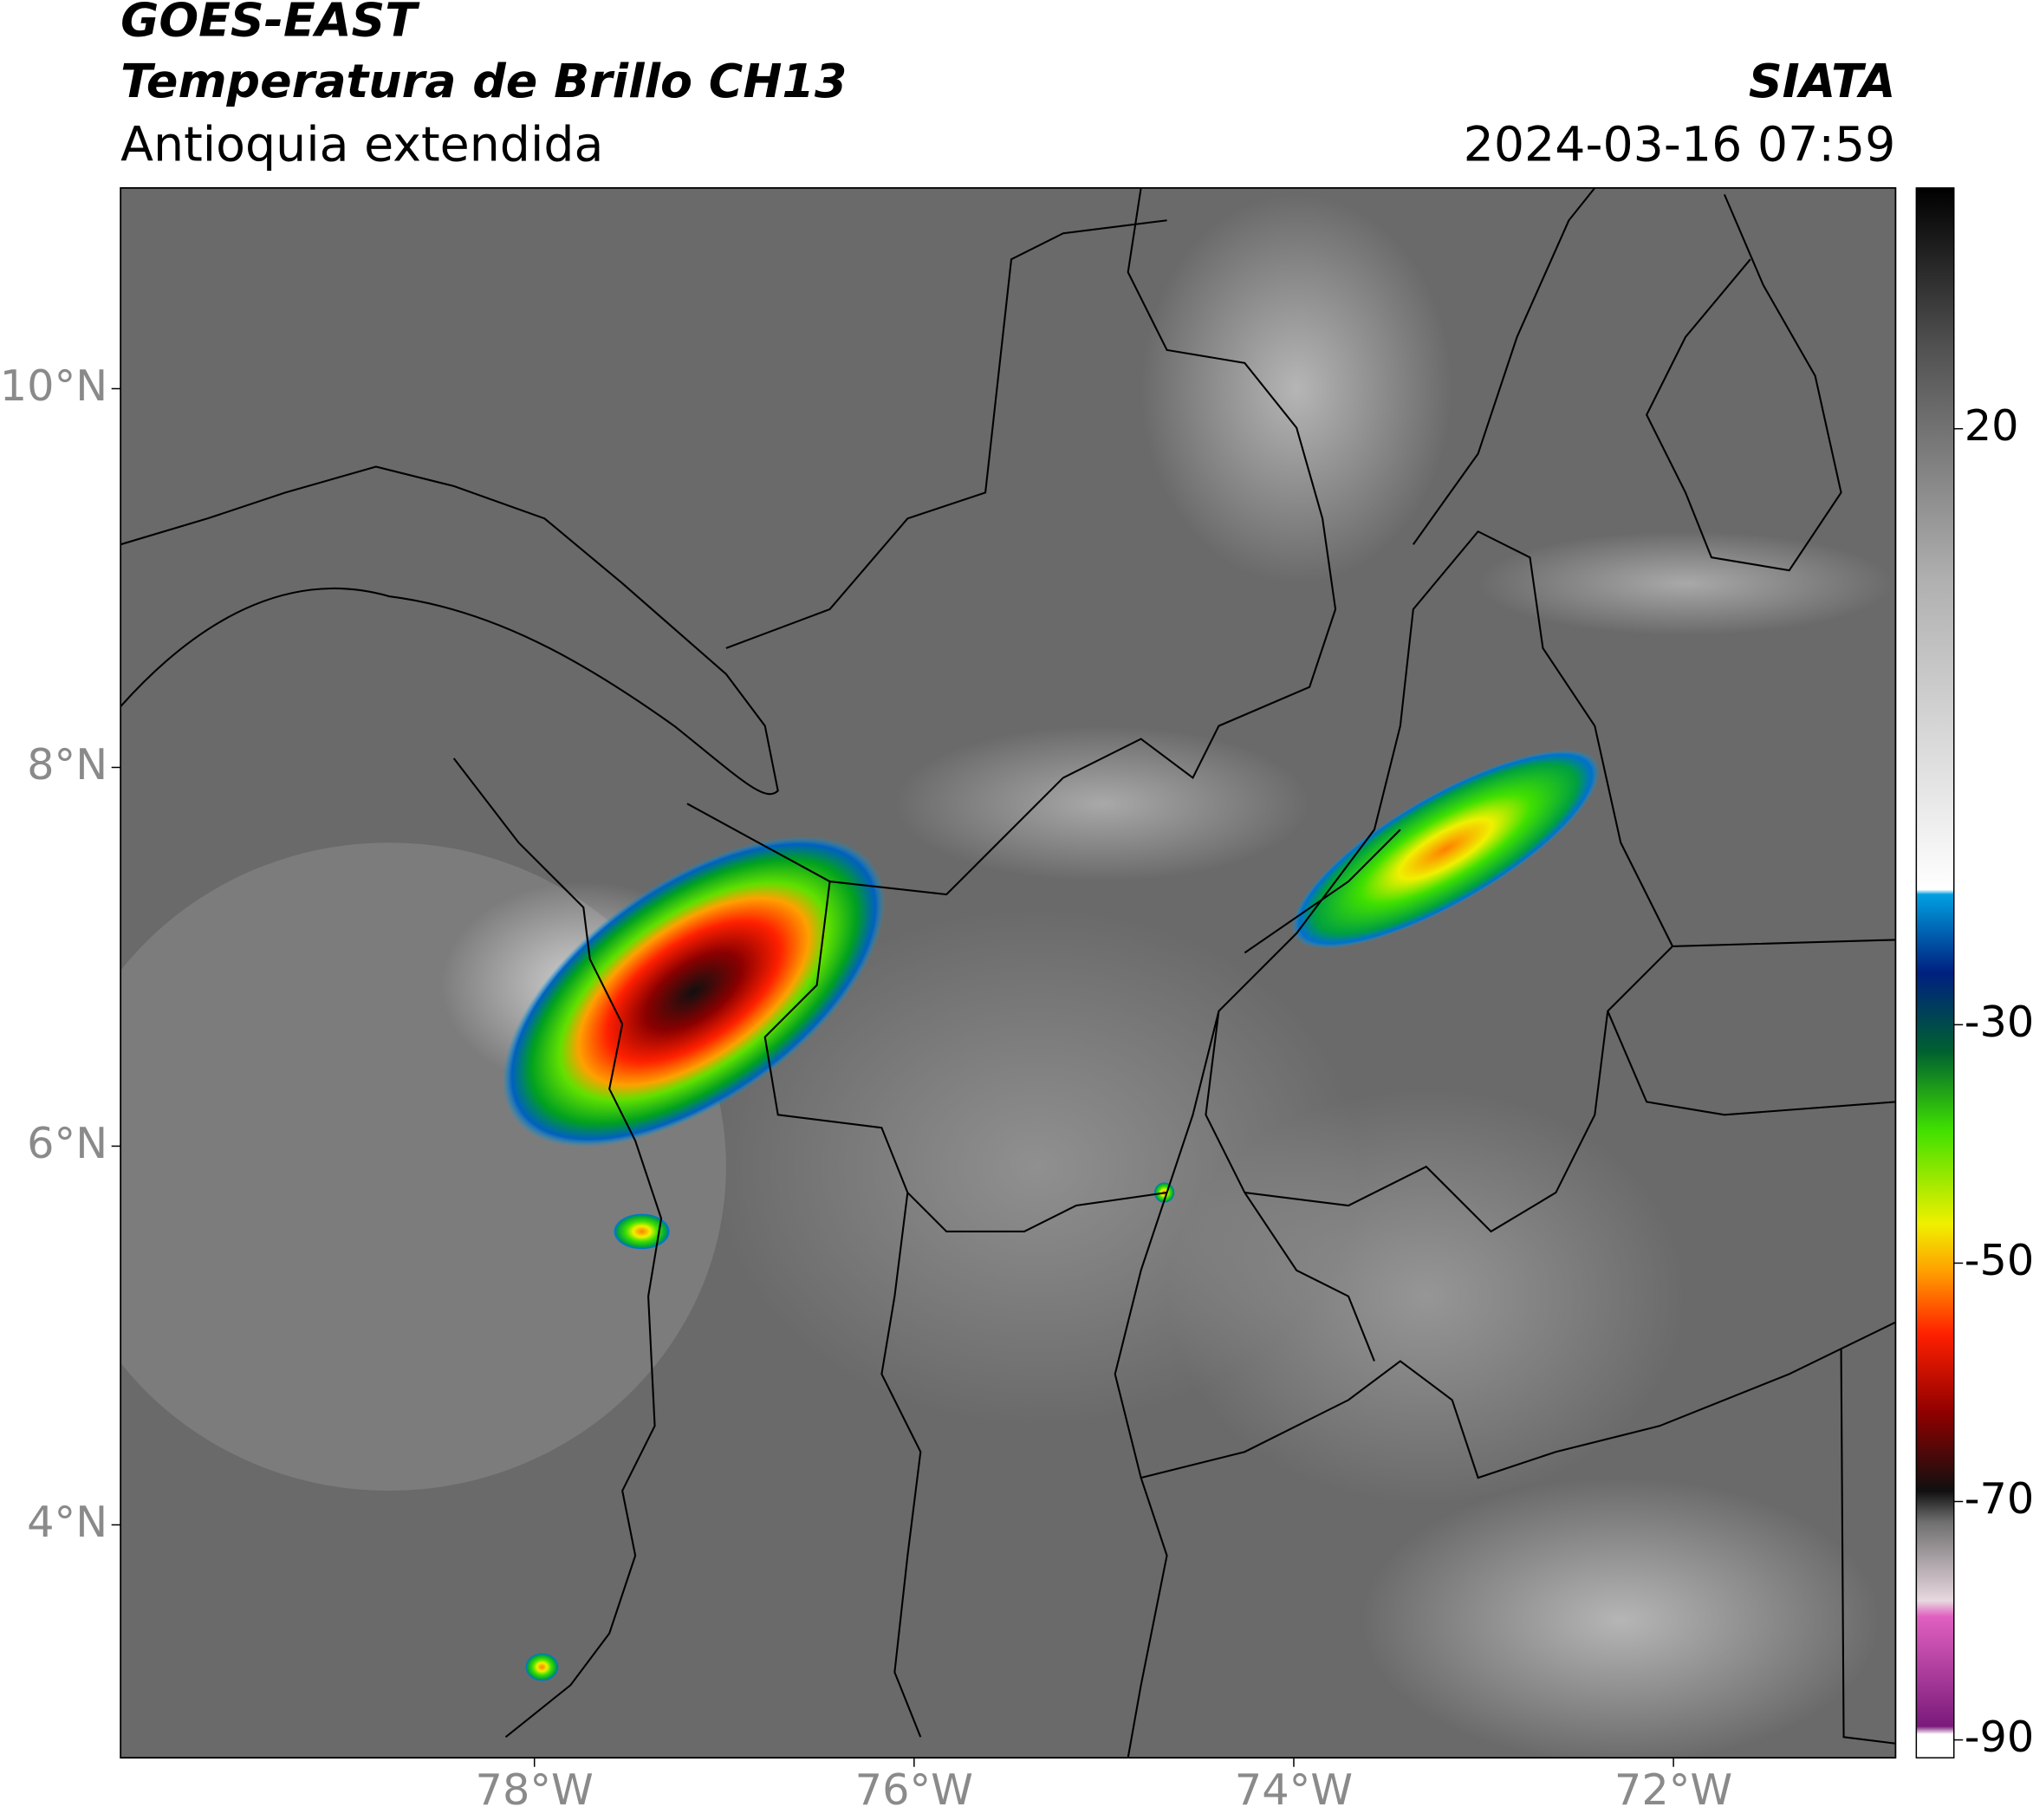  Describe the element at coordinates (914, 1790) in the screenshot. I see `lon-tick-label: 76°W` at that location.